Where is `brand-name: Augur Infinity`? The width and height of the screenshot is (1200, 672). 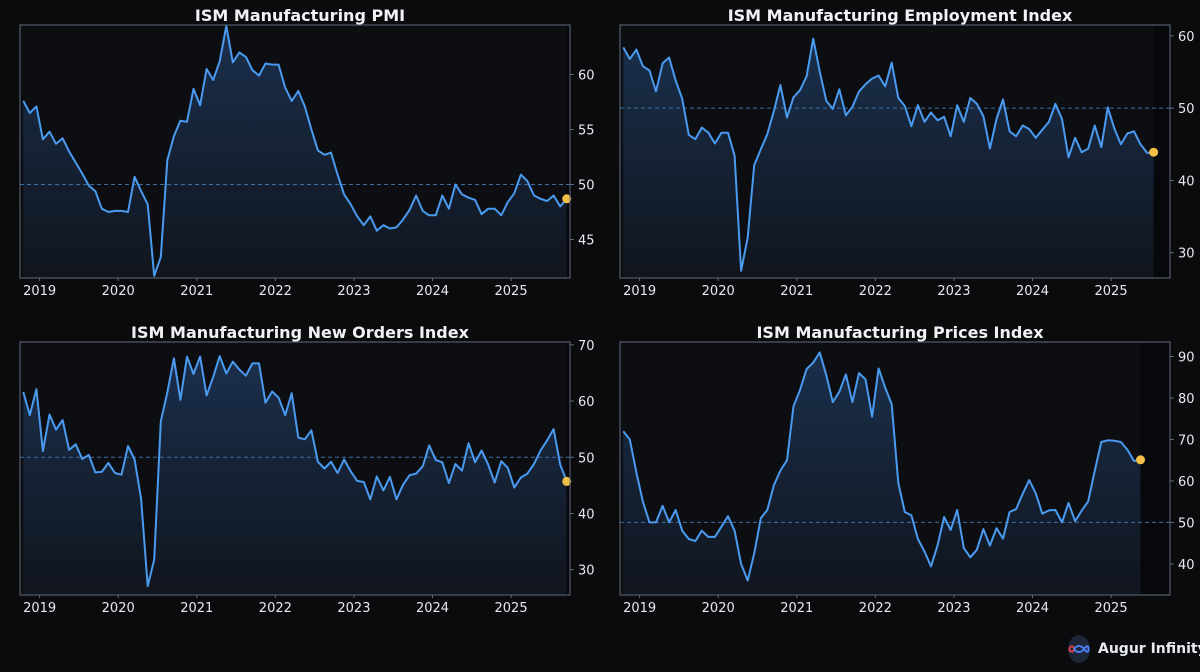
brand-name: Augur Infinity is located at coordinates (1149, 649).